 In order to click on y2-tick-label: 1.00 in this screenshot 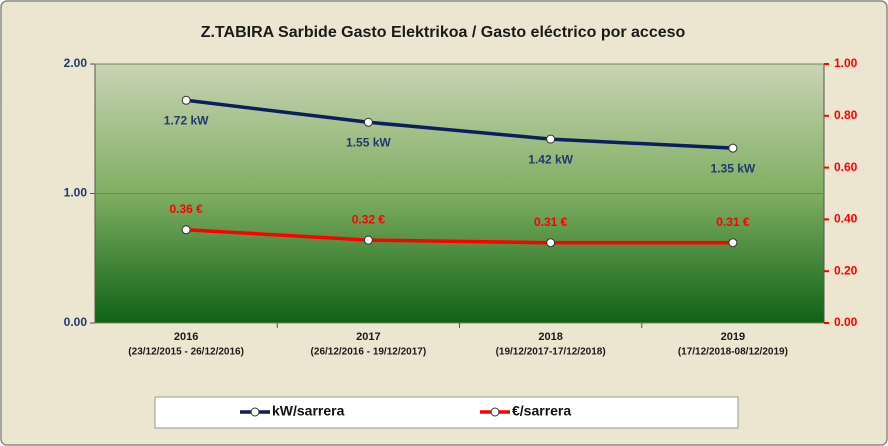, I will do `click(846, 63)`.